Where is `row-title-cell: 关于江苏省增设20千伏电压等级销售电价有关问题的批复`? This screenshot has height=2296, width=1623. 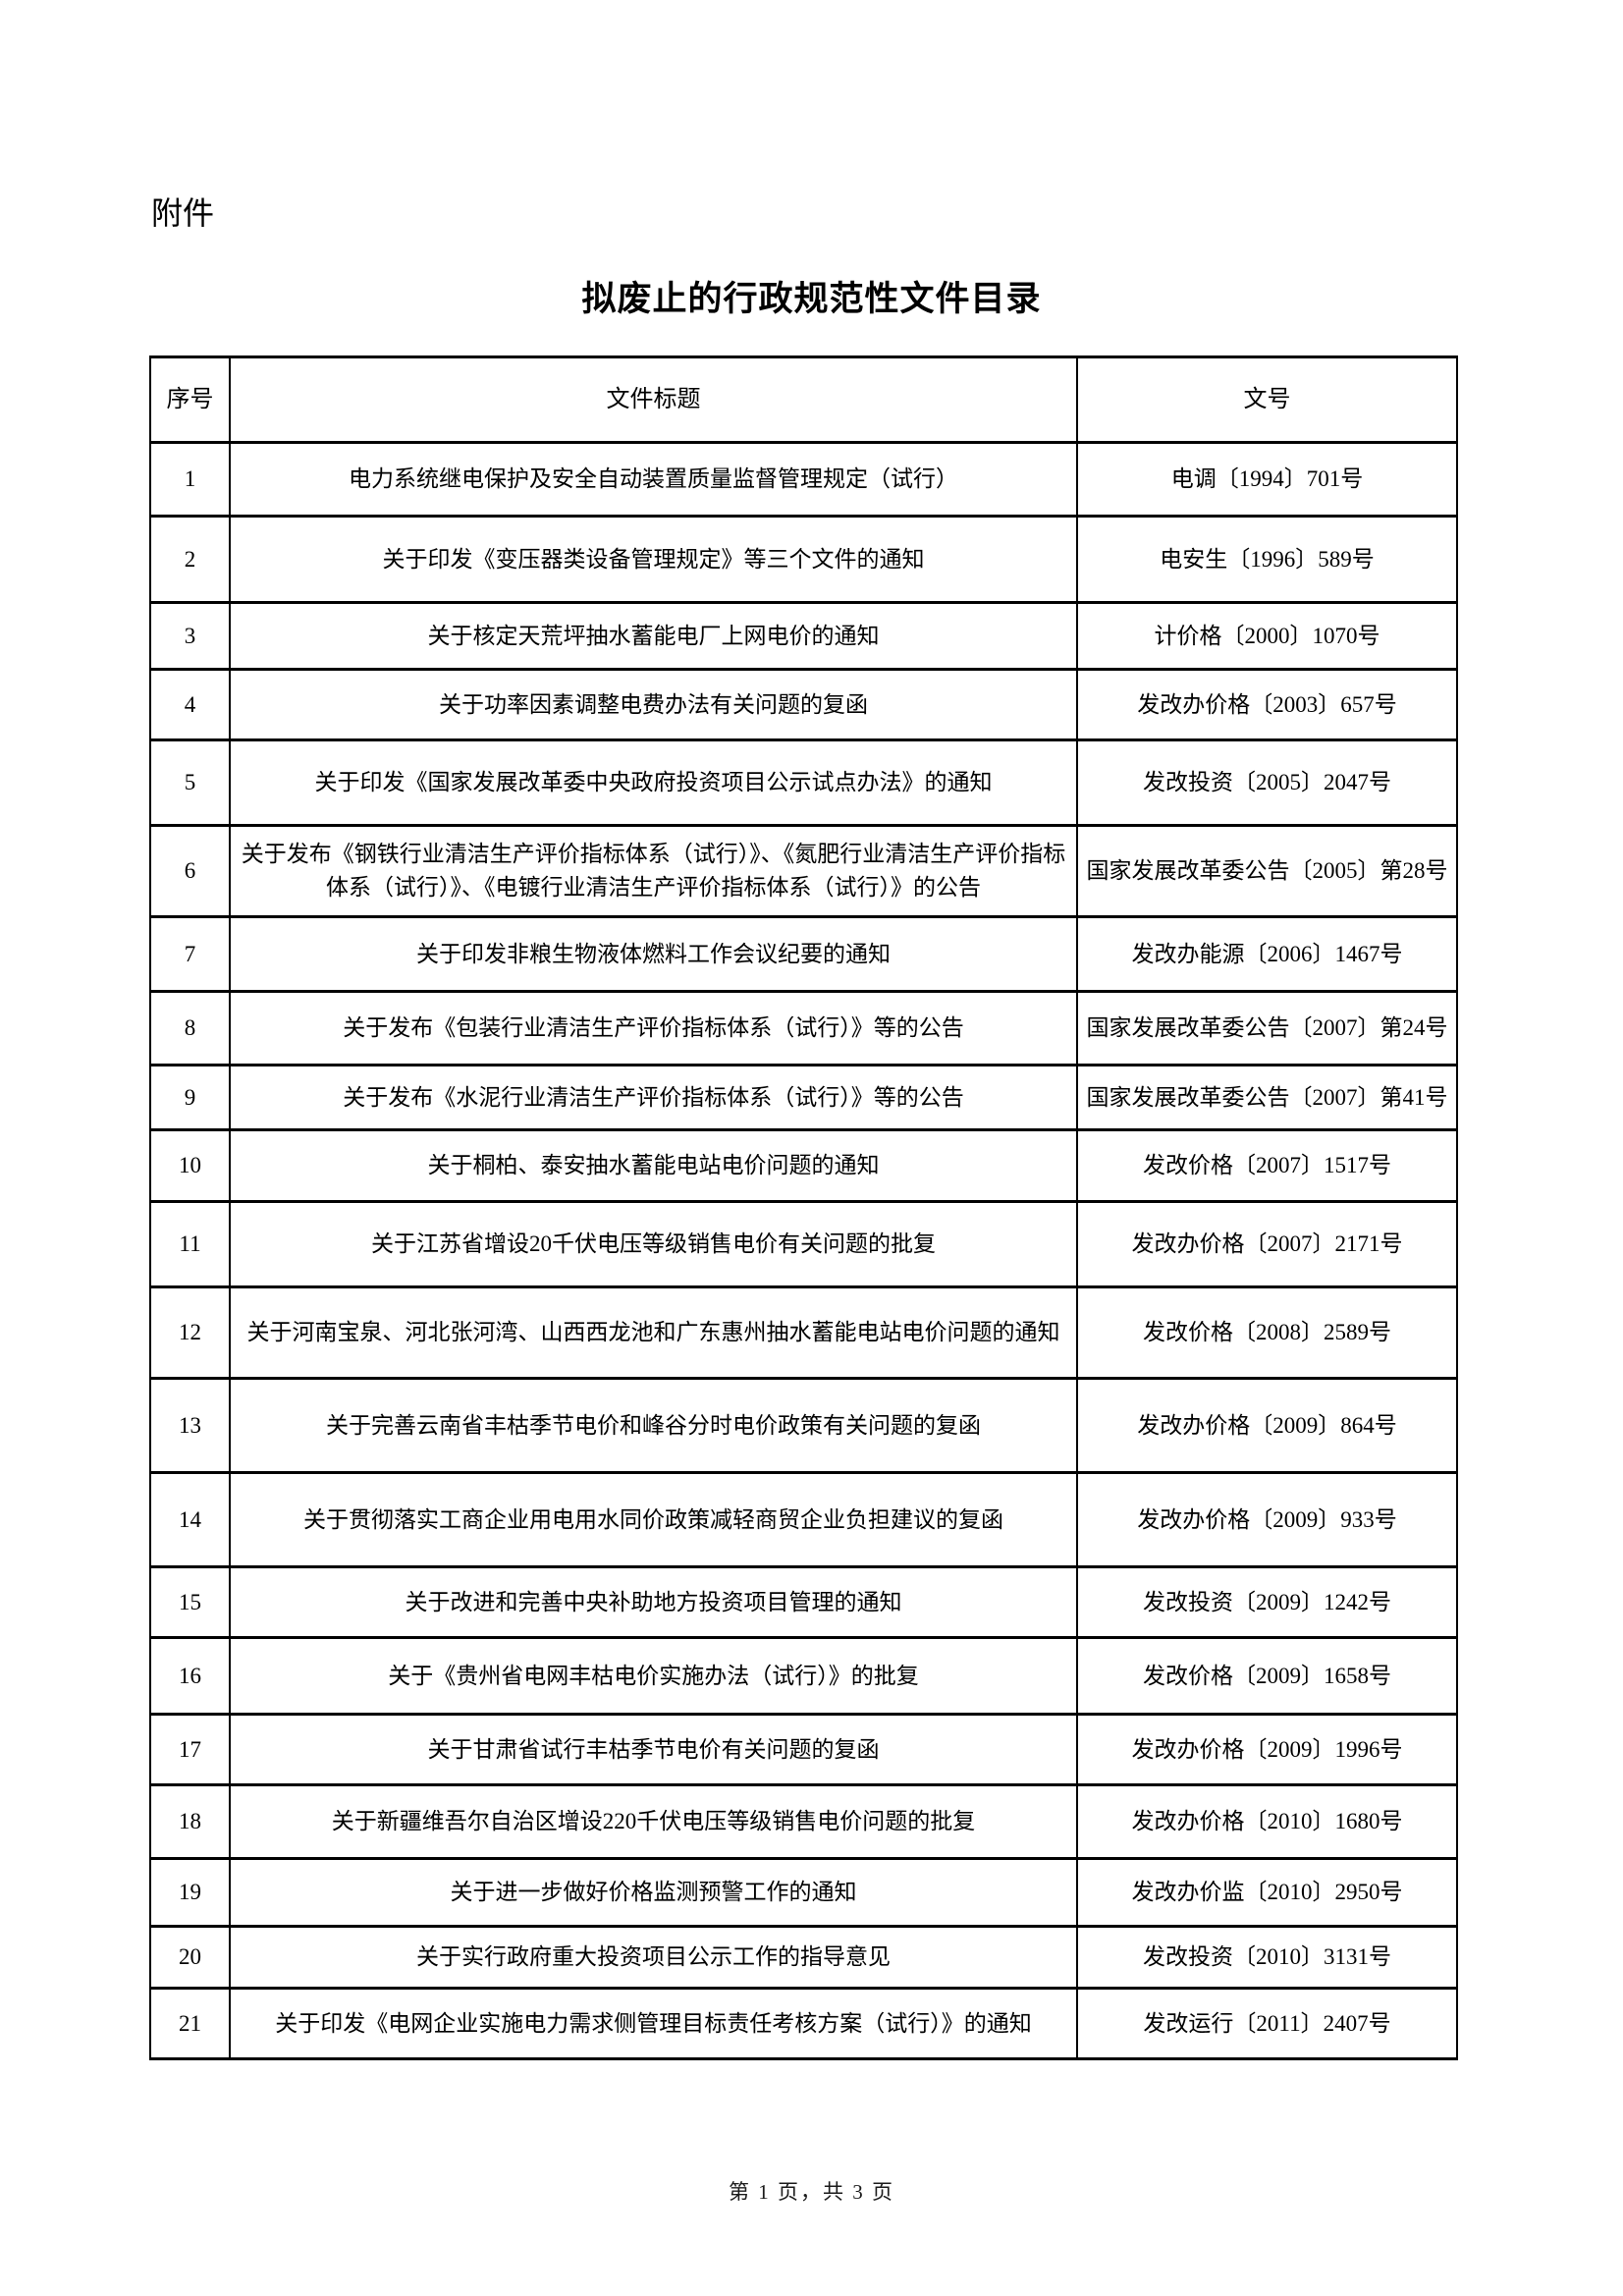 row-title-cell: 关于江苏省增设20千伏电压等级销售电价有关问题的批复 is located at coordinates (653, 1244).